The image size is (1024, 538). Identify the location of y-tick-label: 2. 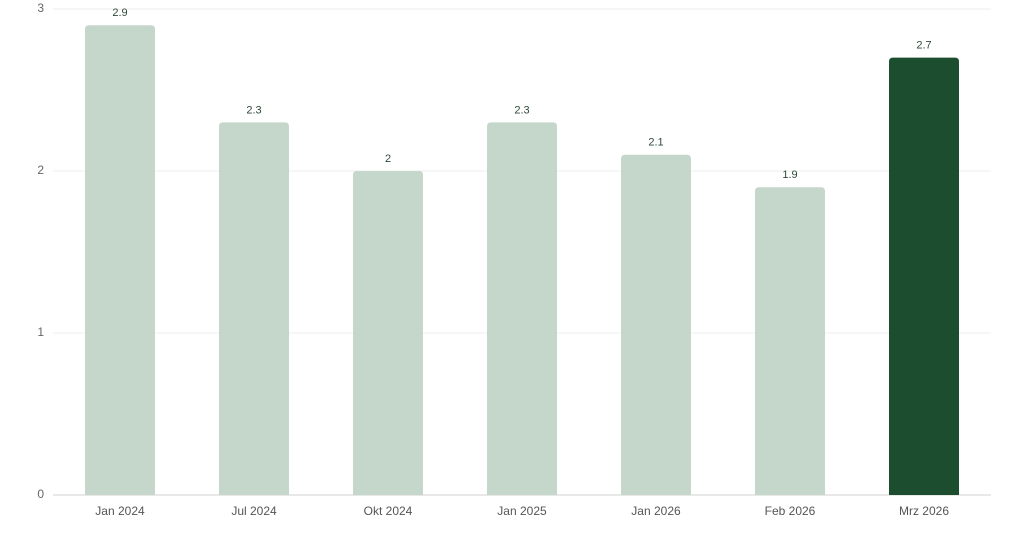
(40, 170).